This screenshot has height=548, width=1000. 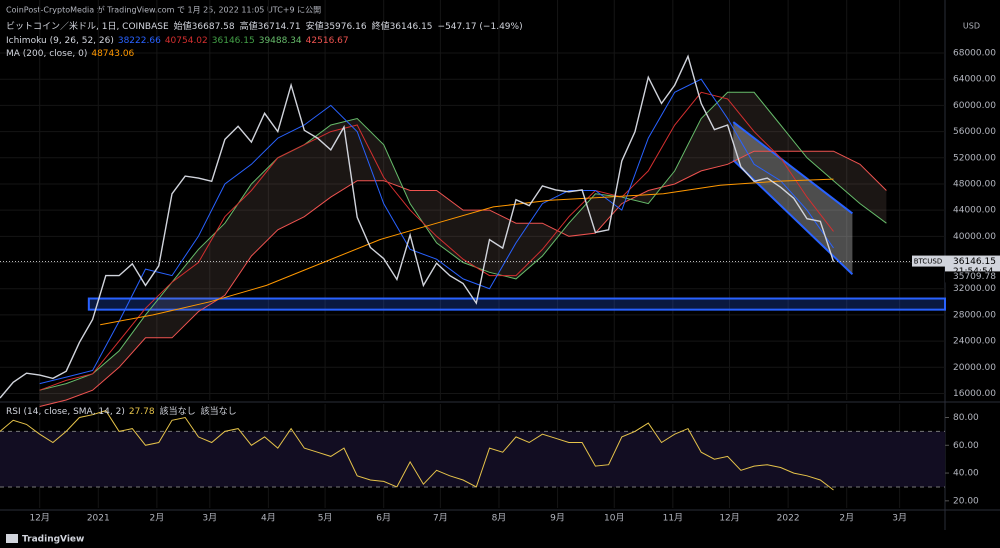 What do you see at coordinates (325, 518) in the screenshot?
I see `x-tick-label: 5月` at bounding box center [325, 518].